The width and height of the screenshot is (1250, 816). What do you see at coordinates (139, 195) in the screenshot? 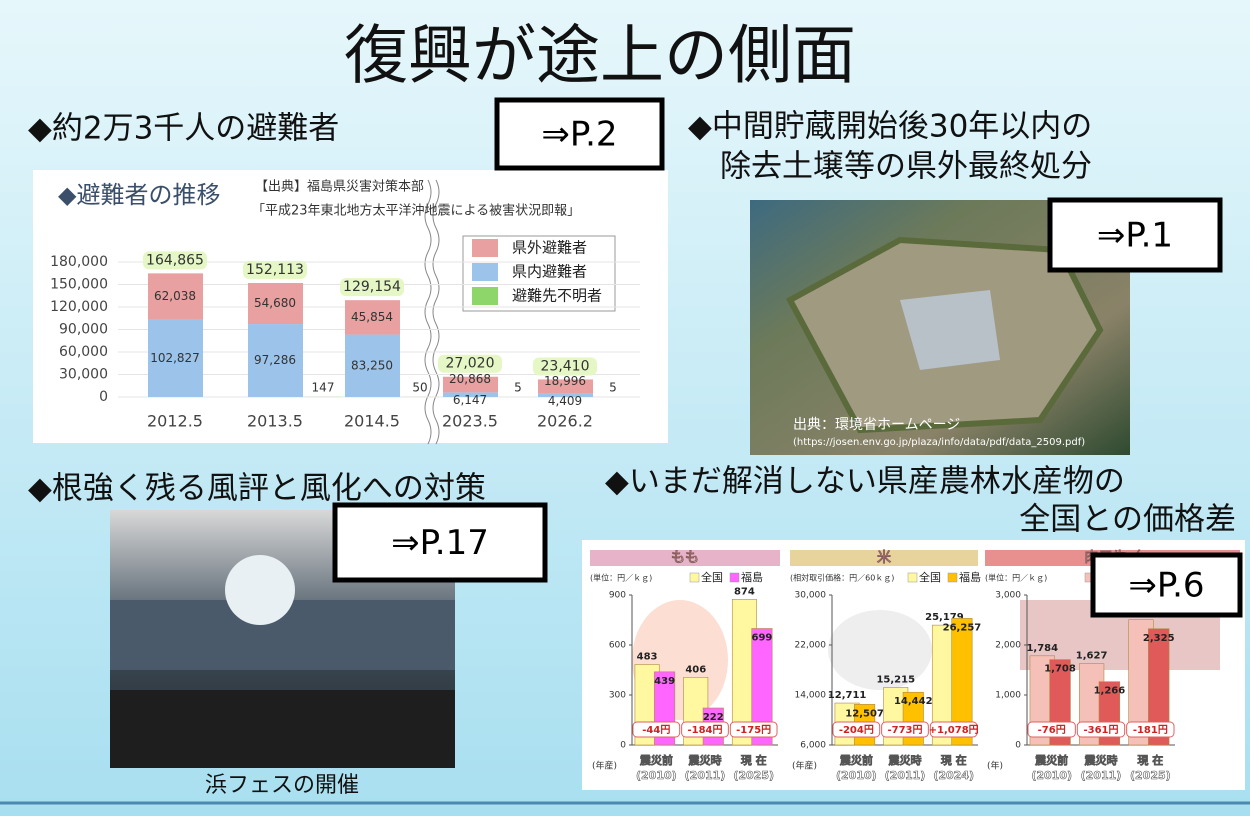
I see `chart-title: ◆避難者の推移` at bounding box center [139, 195].